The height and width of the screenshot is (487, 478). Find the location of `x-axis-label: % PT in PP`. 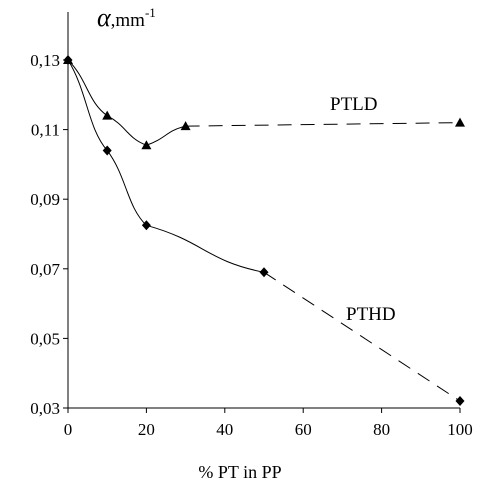

x-axis-label: % PT in PP is located at coordinates (239, 472).